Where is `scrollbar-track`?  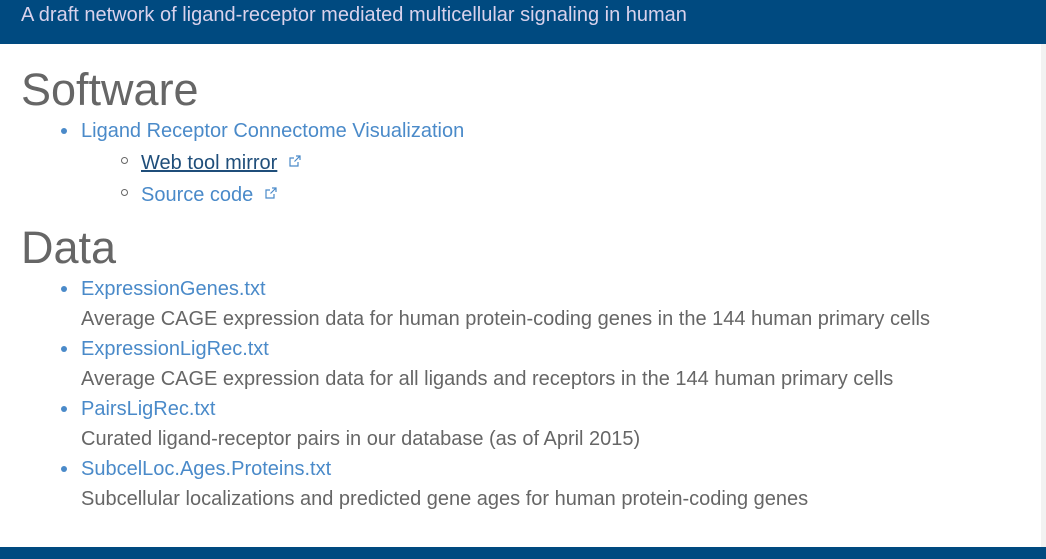
scrollbar-track is located at coordinates (1043, 295).